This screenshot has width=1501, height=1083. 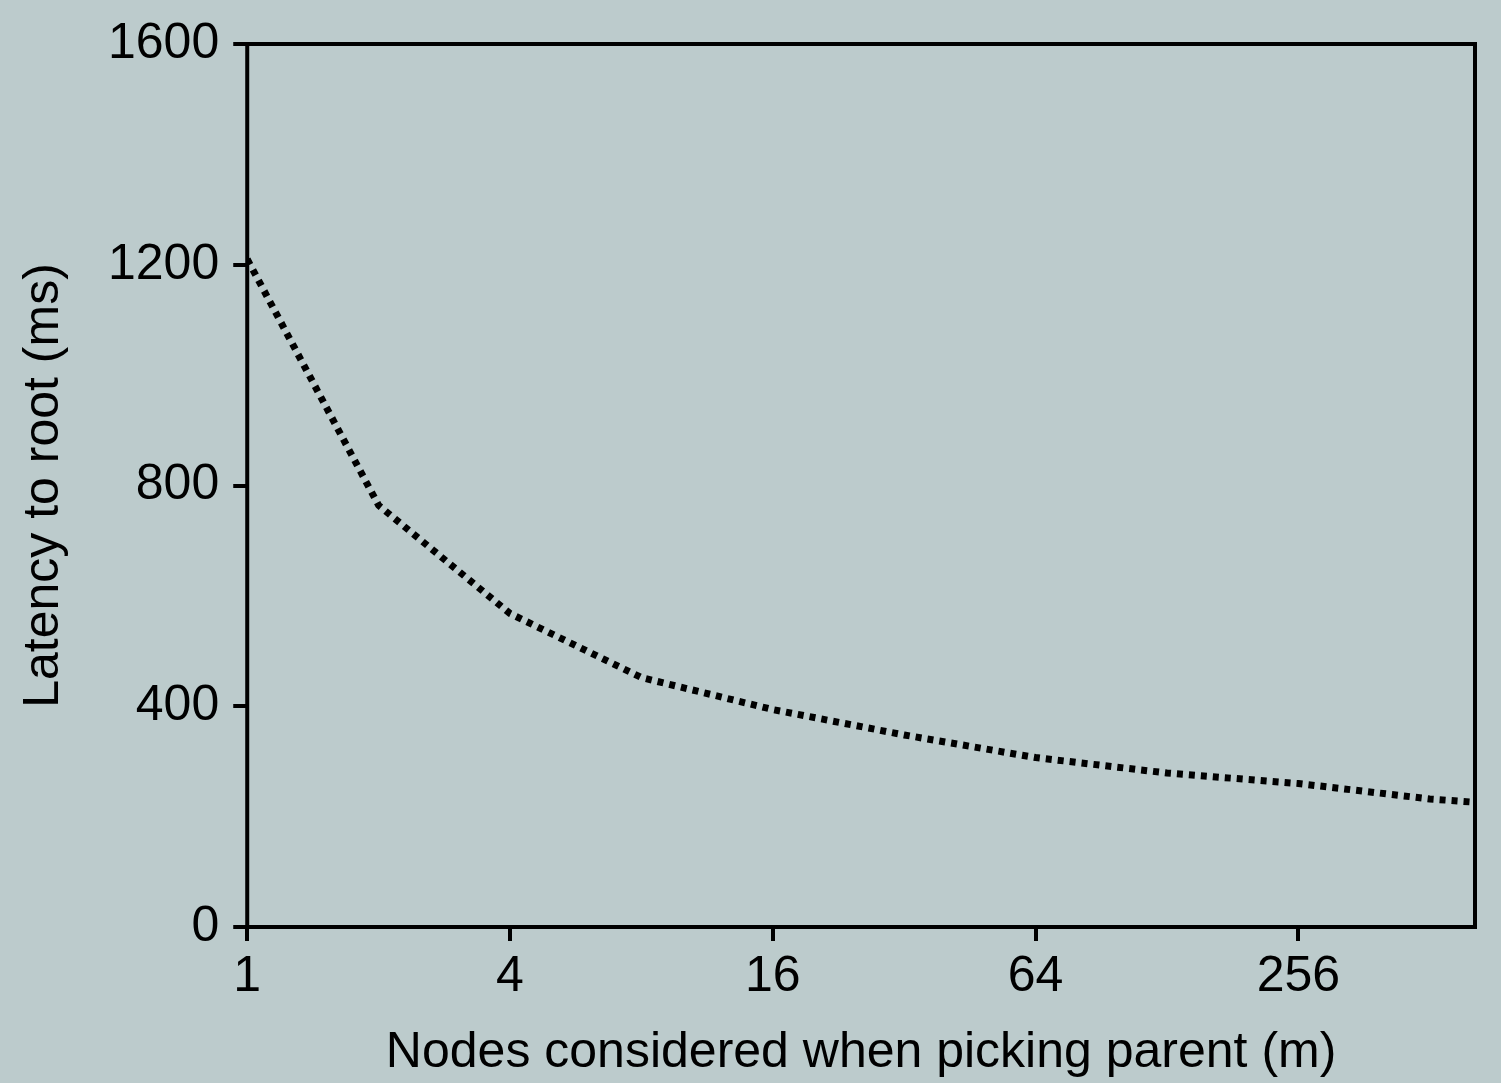 I want to click on y-tick-label: 400, so click(x=177, y=703).